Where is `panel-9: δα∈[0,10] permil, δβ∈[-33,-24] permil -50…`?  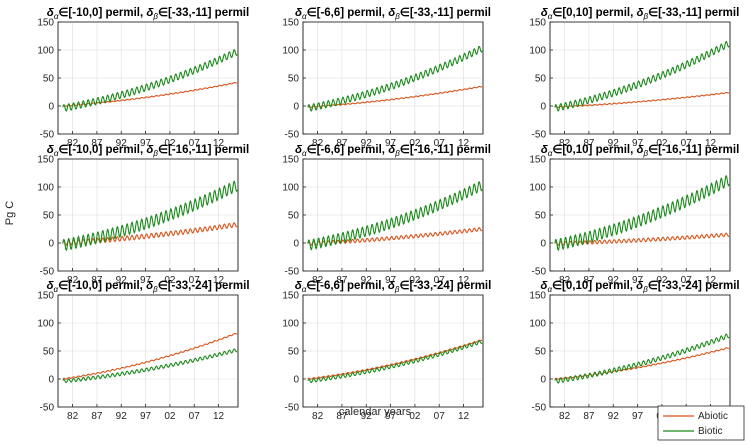
panel-9: δα∈[0,10] permil, δβ∈[-33,-24] permil -50… is located at coordinates (634, 351).